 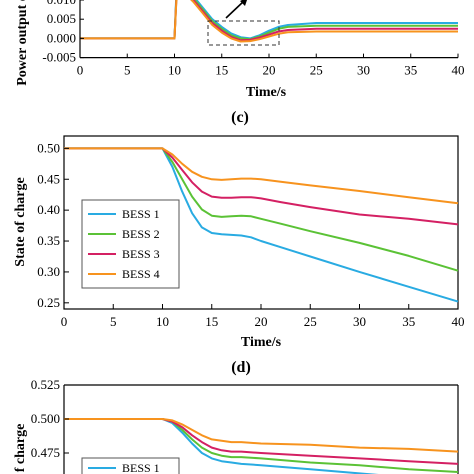 I want to click on panel-d-x-ticks: 0 5 10 15 20 25 30 35 40, so click(x=263, y=316).